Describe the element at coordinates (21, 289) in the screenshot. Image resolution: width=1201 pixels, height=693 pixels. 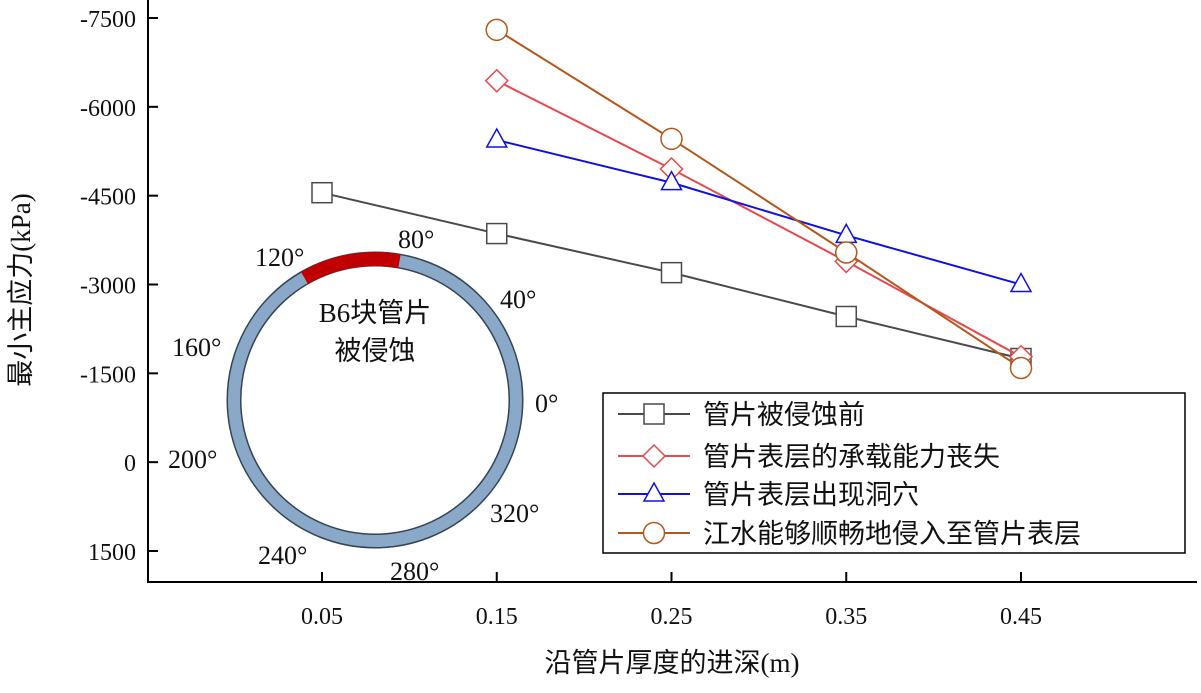
I see `y-axis-label: 最小主应力(kPa)` at that location.